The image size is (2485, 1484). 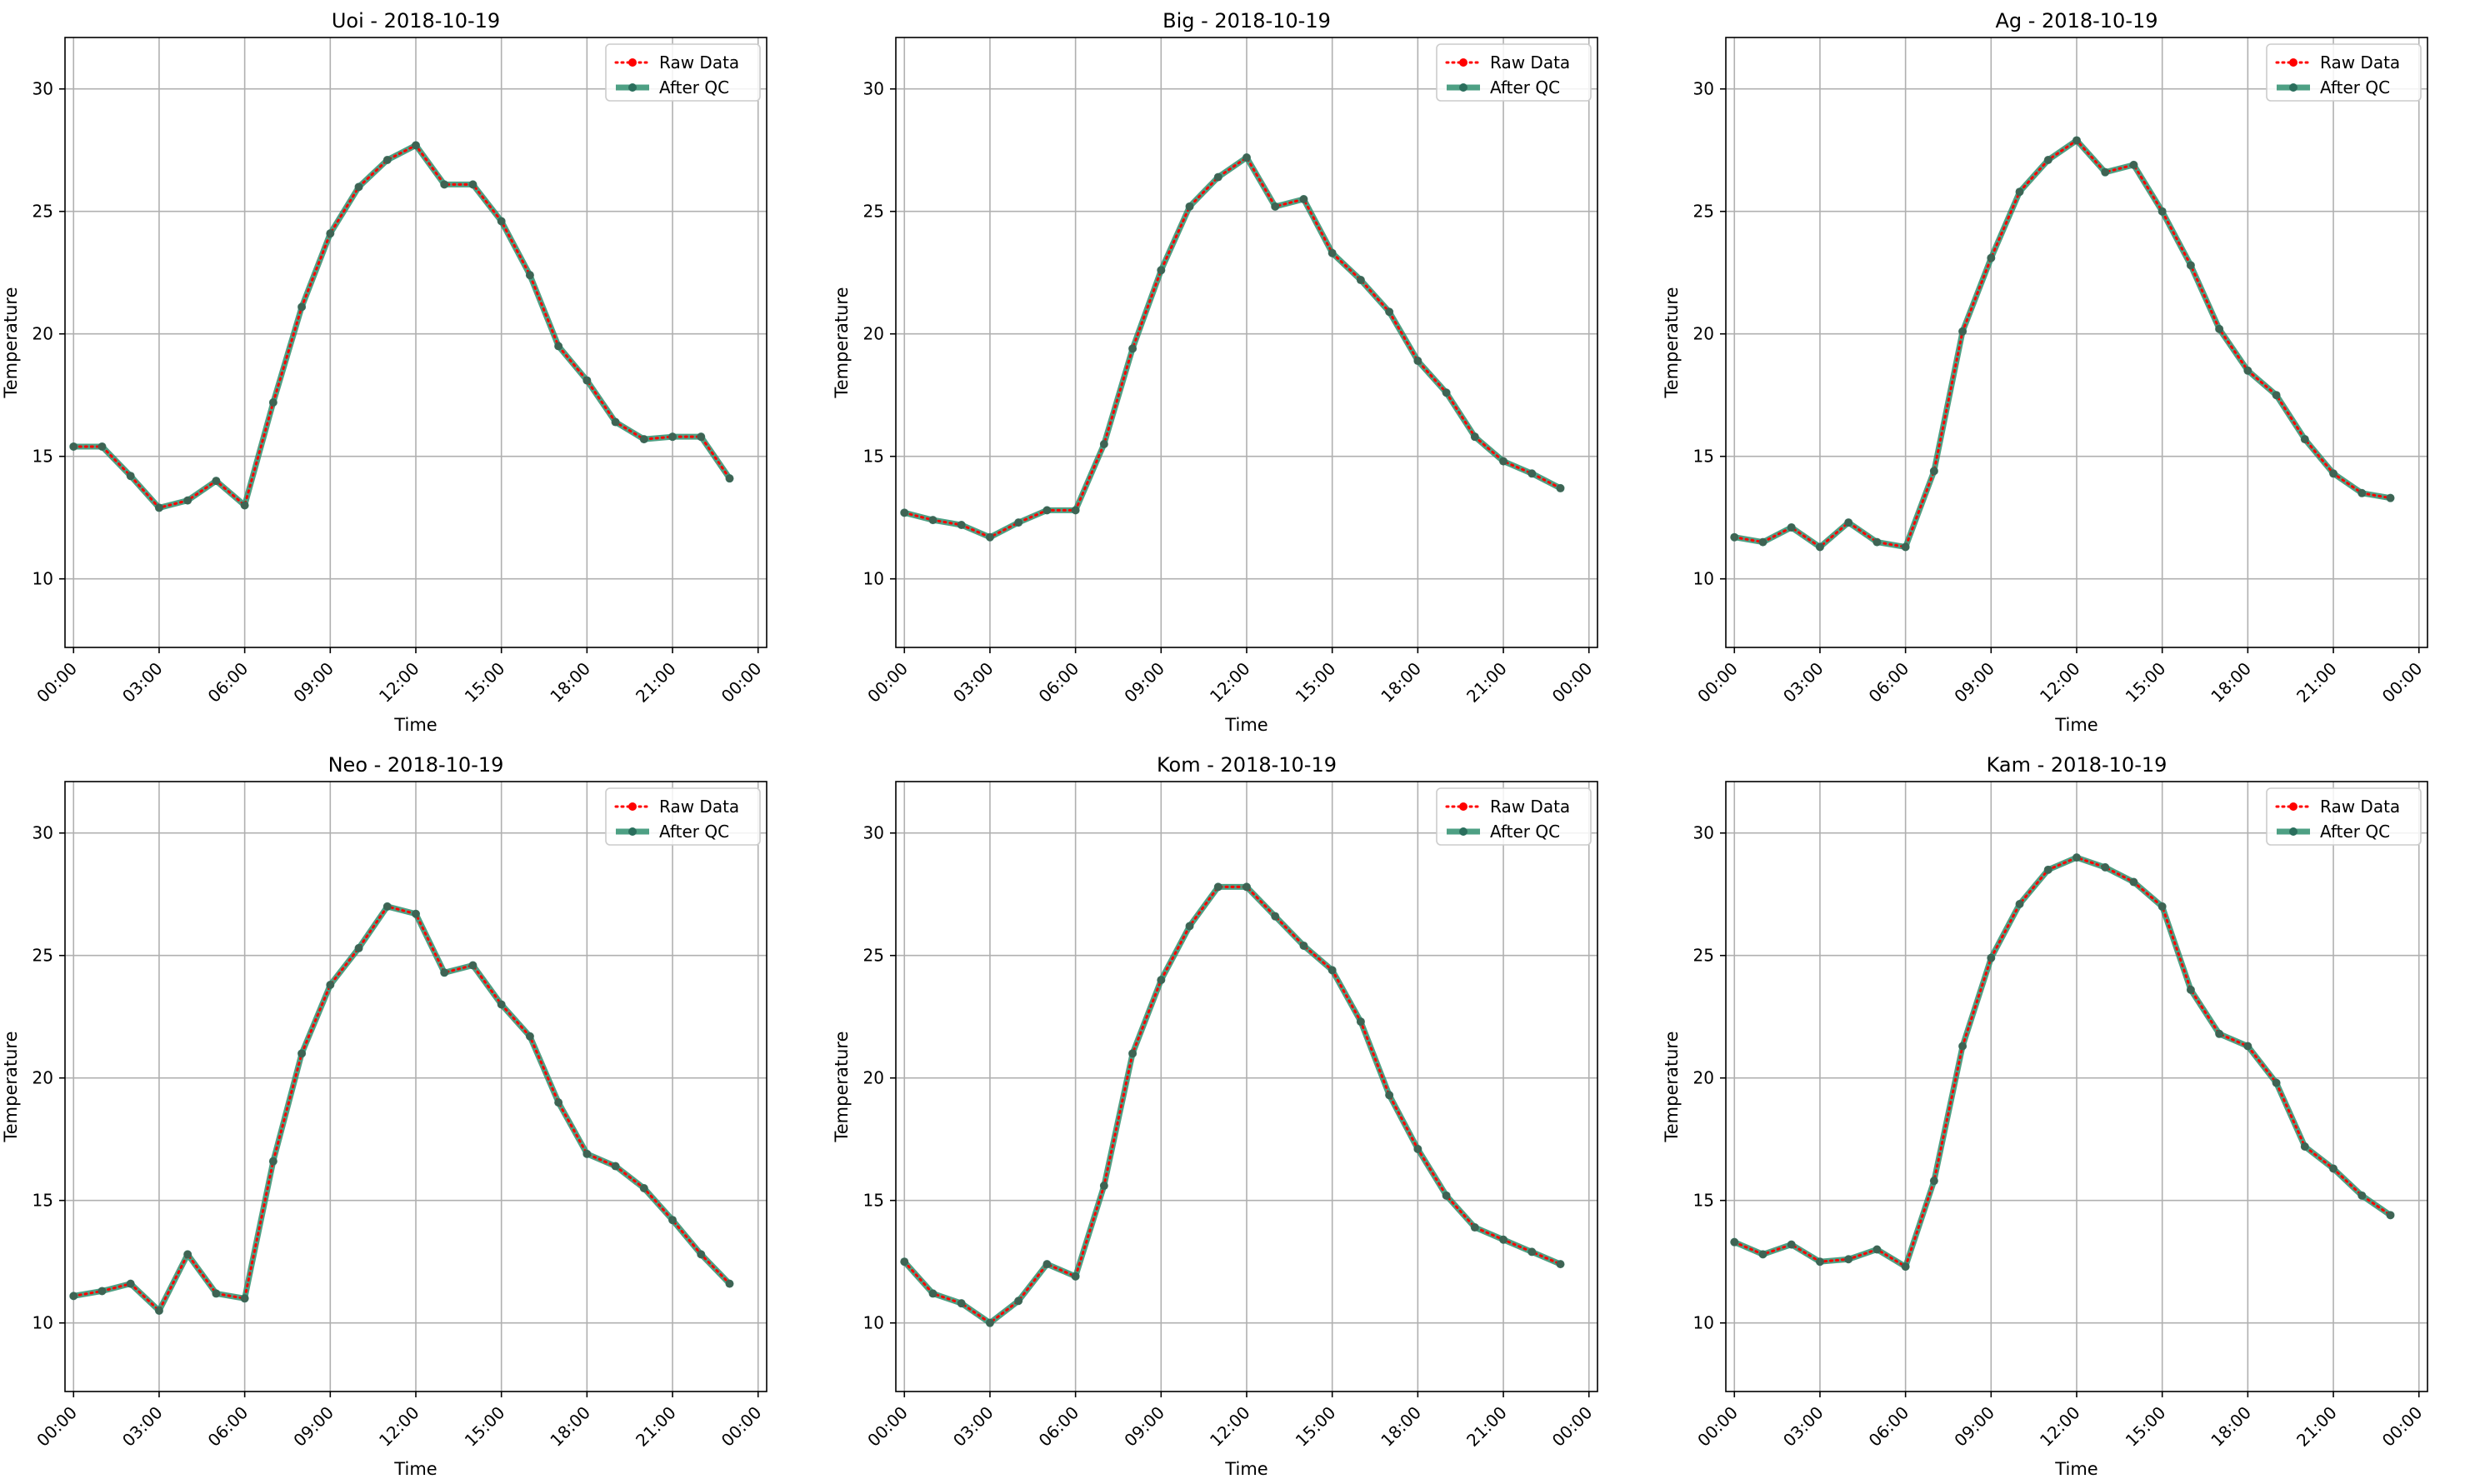 What do you see at coordinates (2293, 832) in the screenshot?
I see `legend-marker-after-qc` at bounding box center [2293, 832].